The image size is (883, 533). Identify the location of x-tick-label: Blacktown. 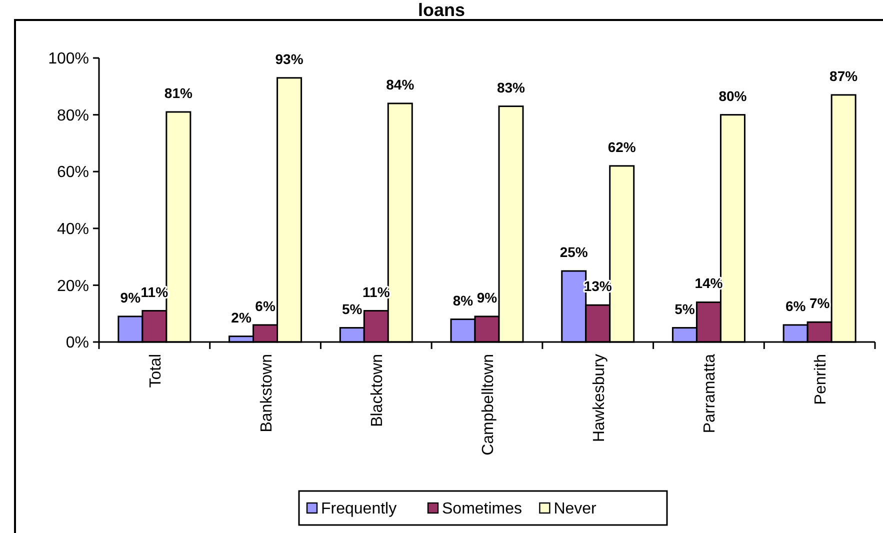
(377, 390).